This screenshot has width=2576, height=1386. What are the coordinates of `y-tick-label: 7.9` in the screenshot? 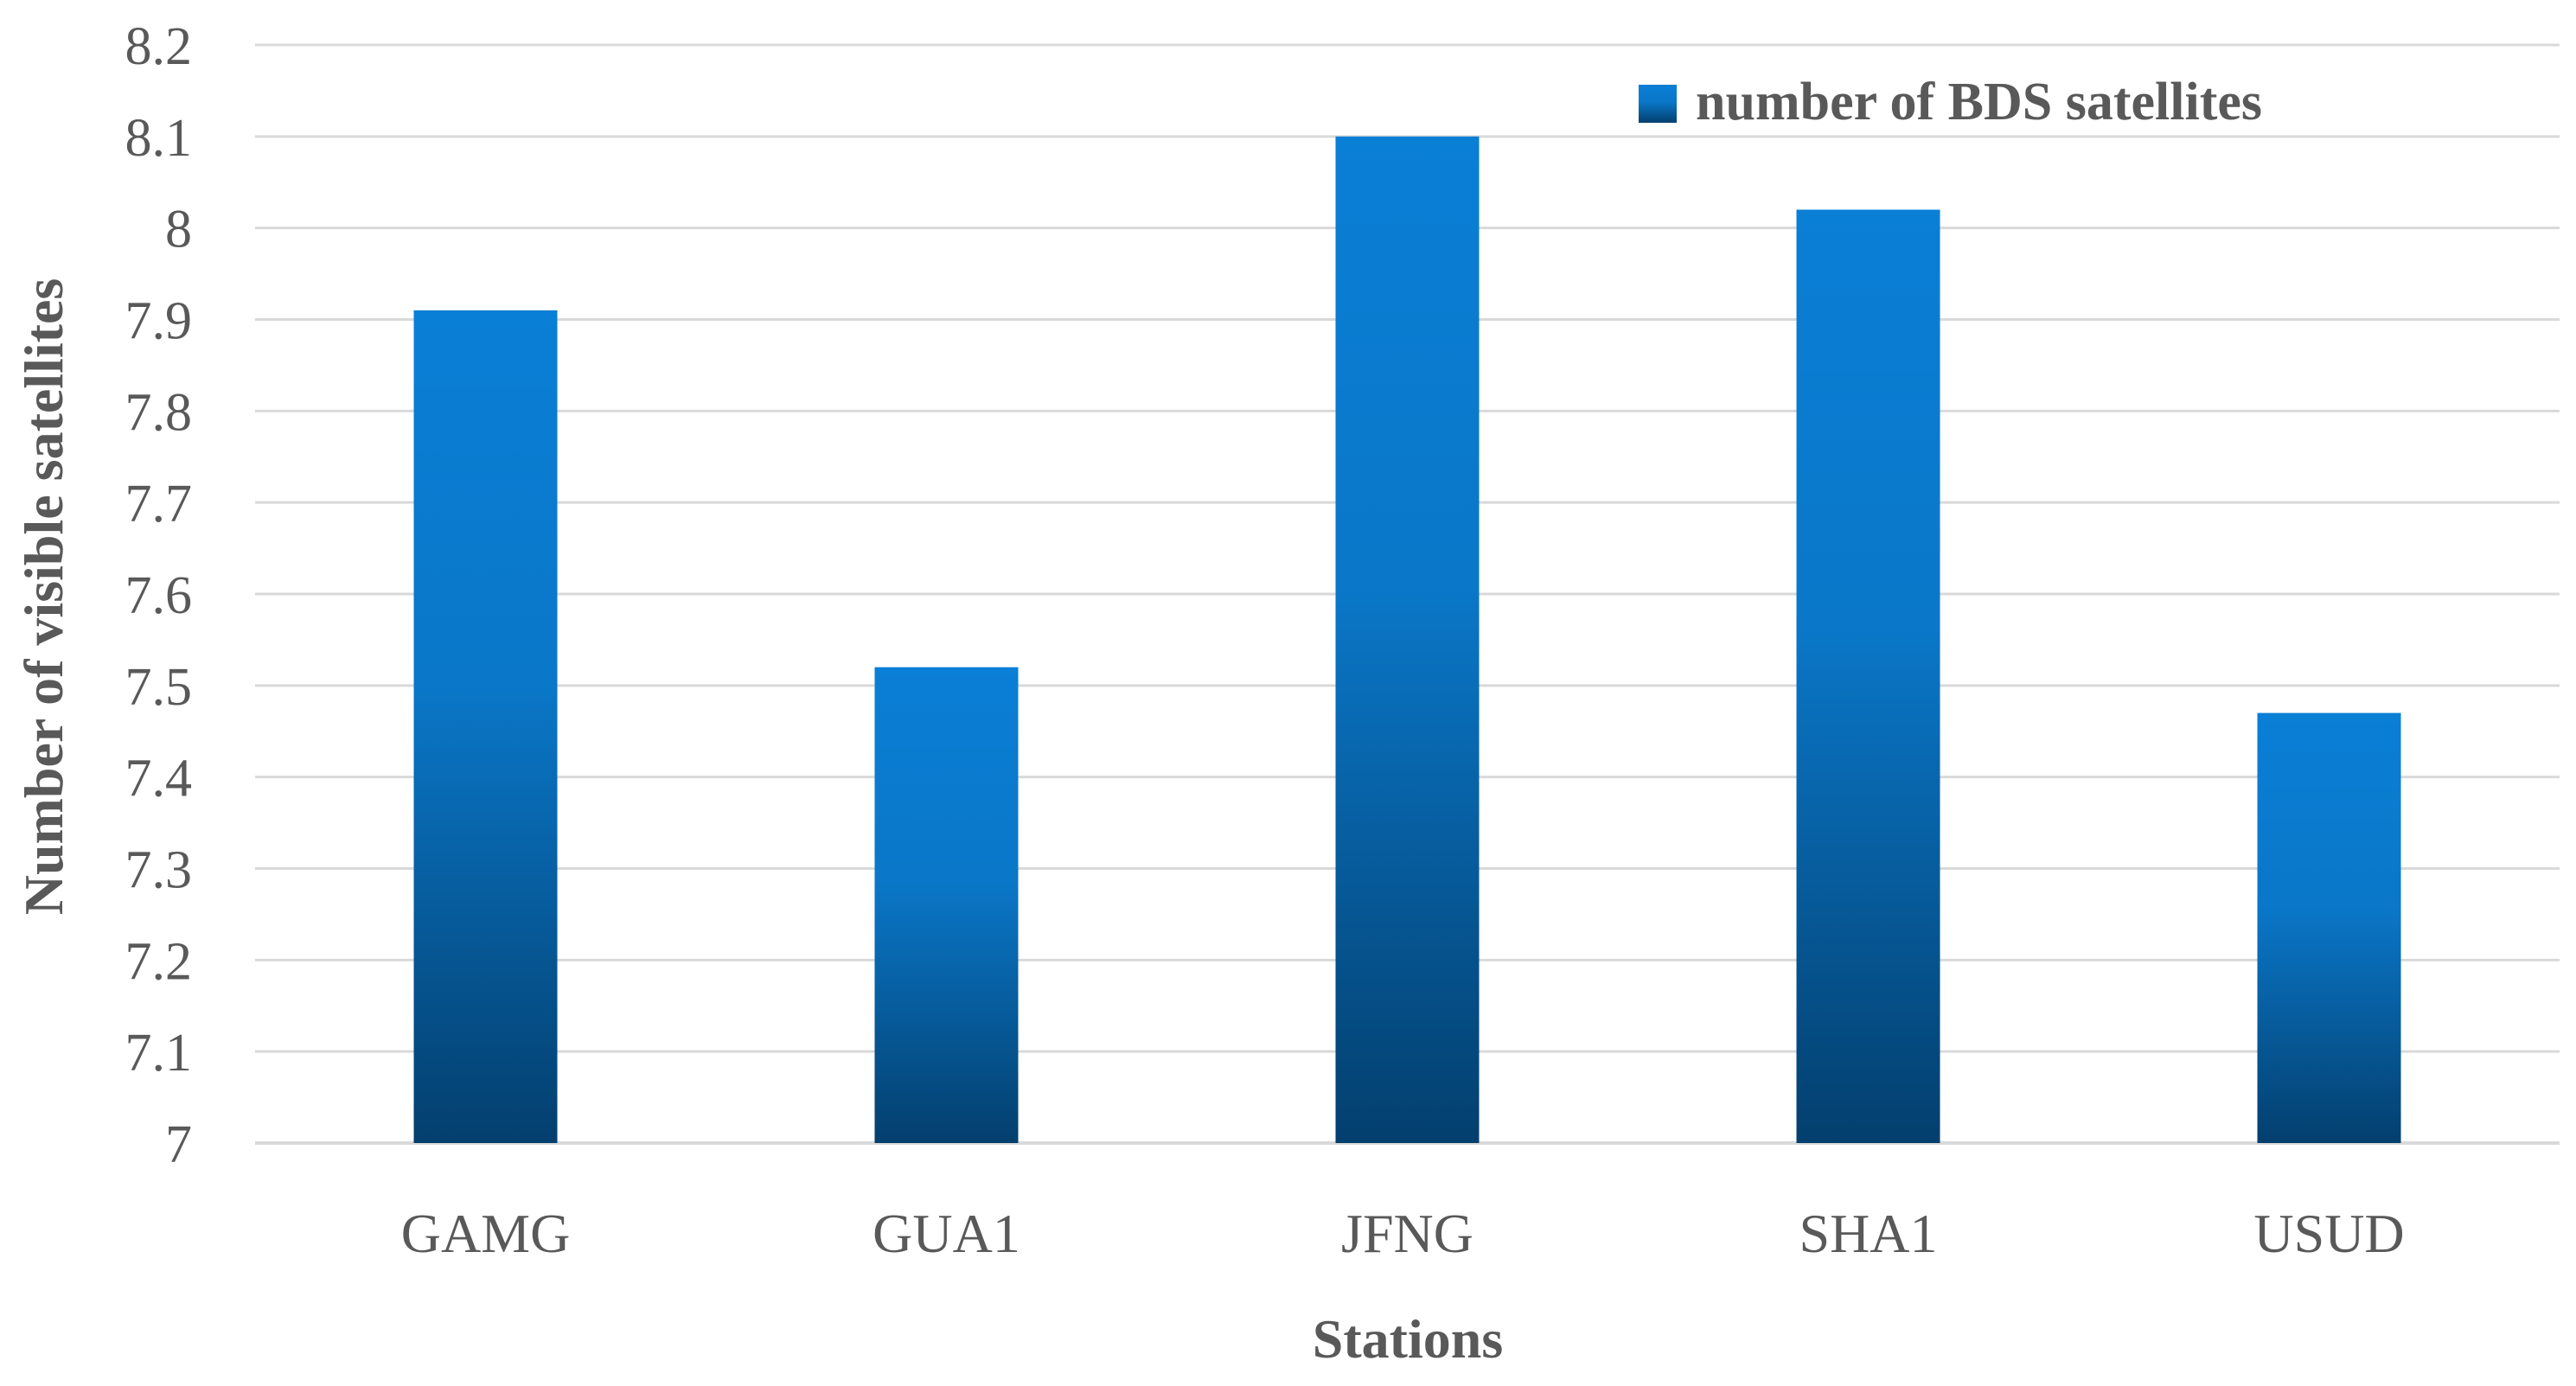 It's located at (159, 321).